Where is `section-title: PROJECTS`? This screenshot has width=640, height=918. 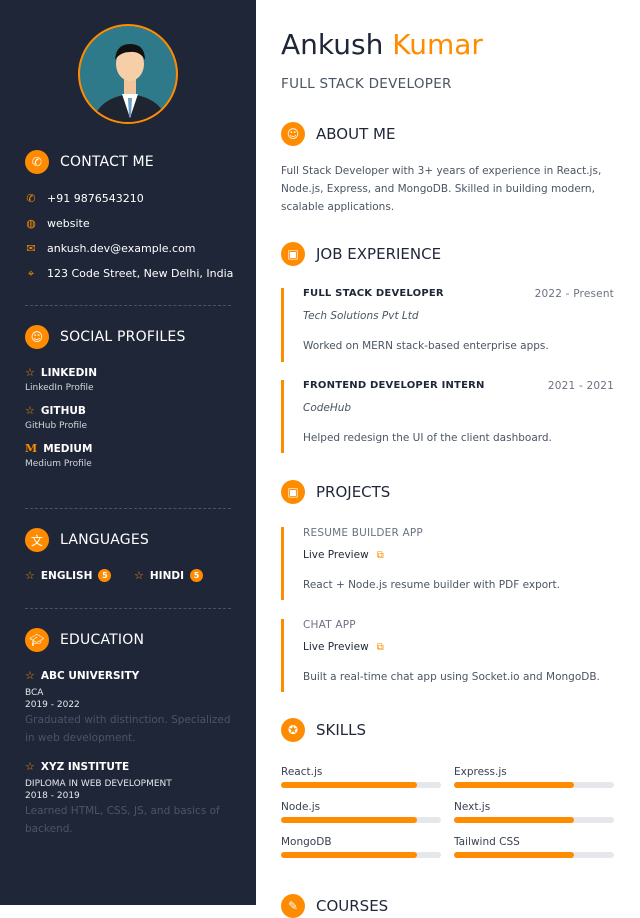 section-title: PROJECTS is located at coordinates (353, 492).